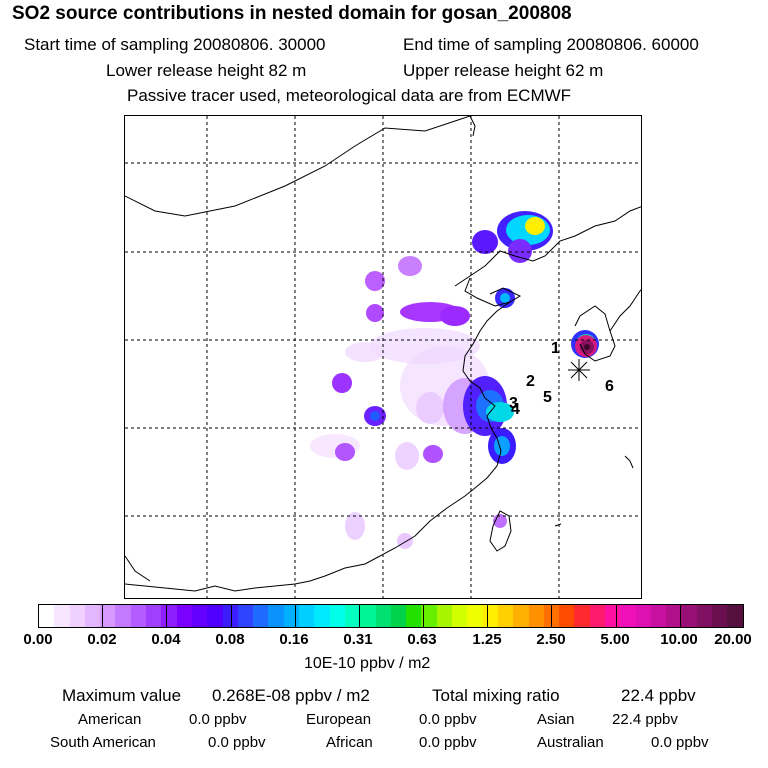 This screenshot has width=768, height=768. What do you see at coordinates (609, 386) in the screenshot?
I see `marker-6: 6` at bounding box center [609, 386].